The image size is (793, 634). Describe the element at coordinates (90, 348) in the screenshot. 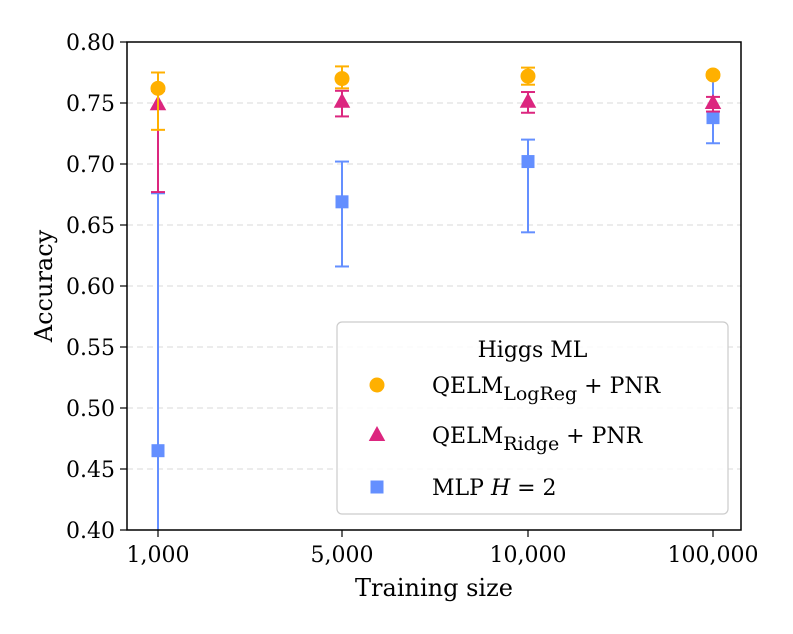

I see `y-tick-label-3: 0.55` at that location.